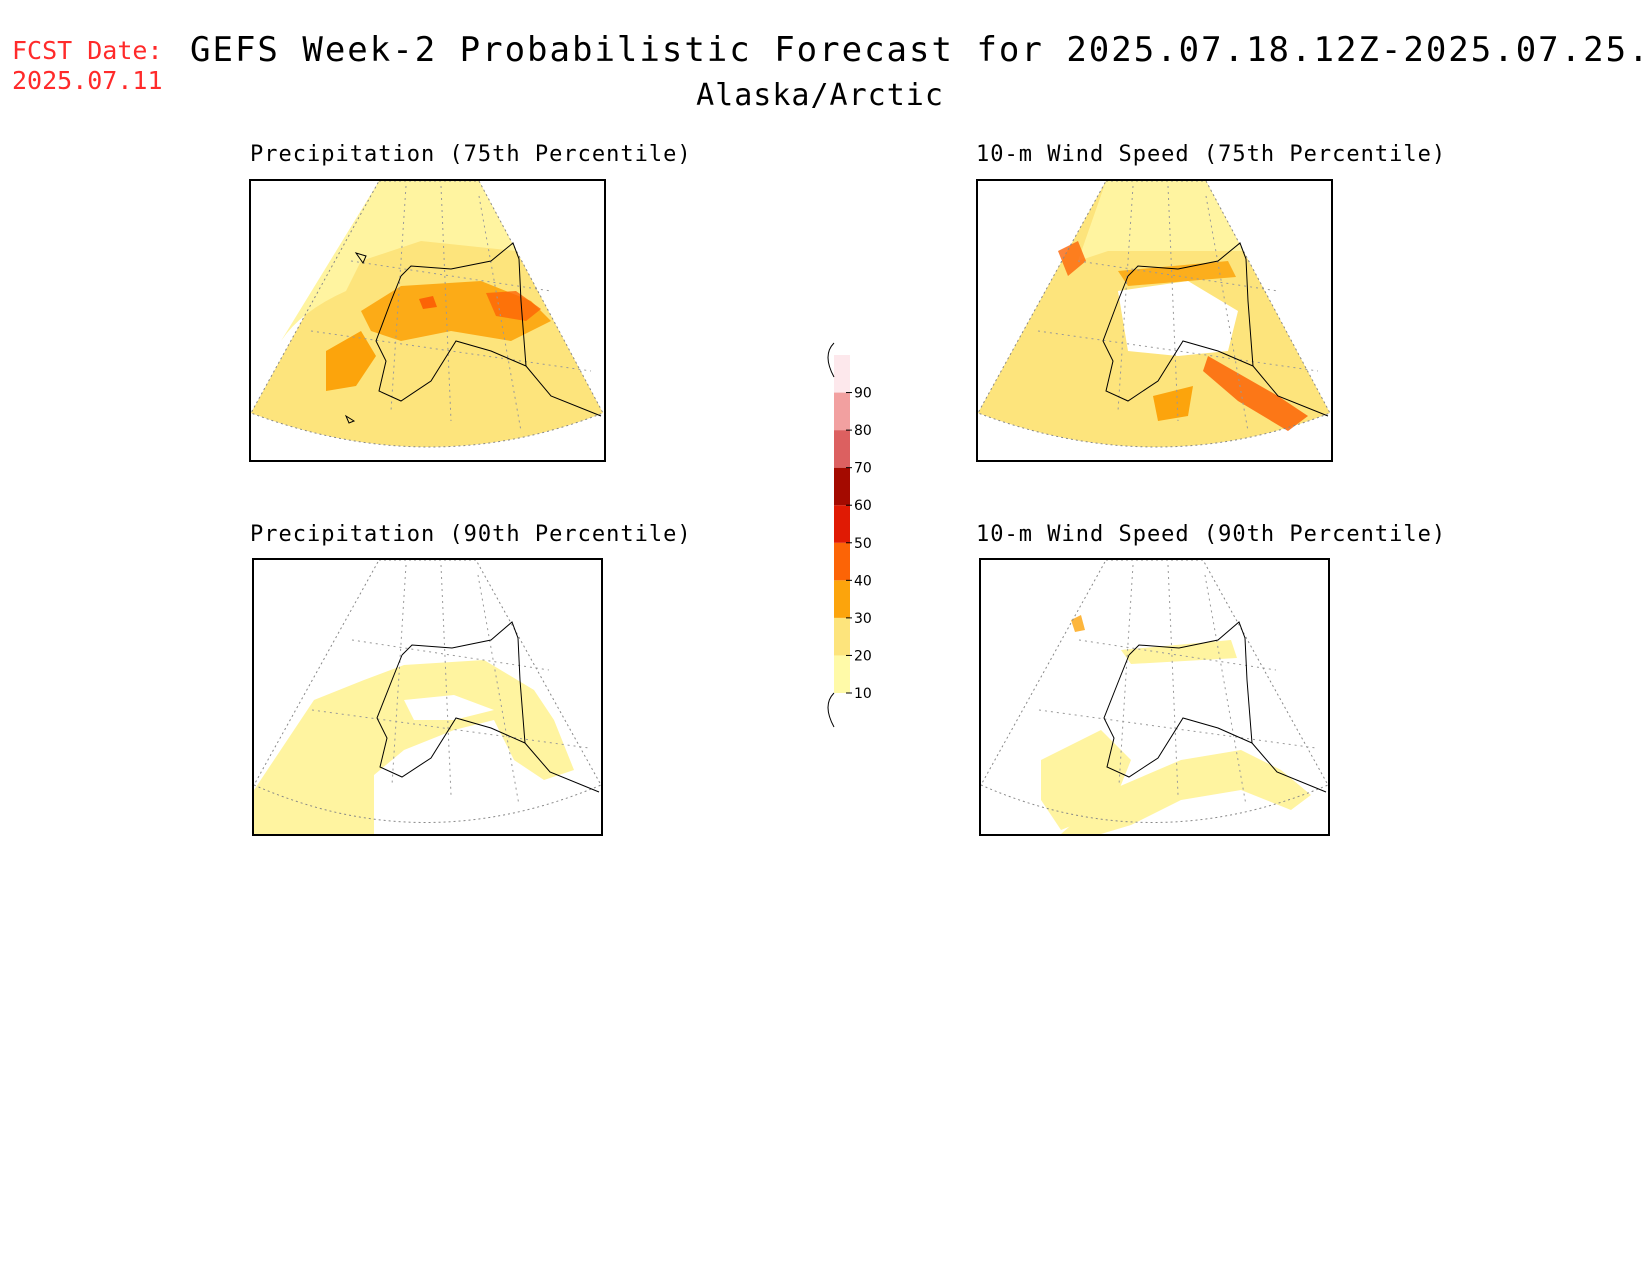 The width and height of the screenshot is (1650, 1275). I want to click on colorbar-label: 60, so click(863, 506).